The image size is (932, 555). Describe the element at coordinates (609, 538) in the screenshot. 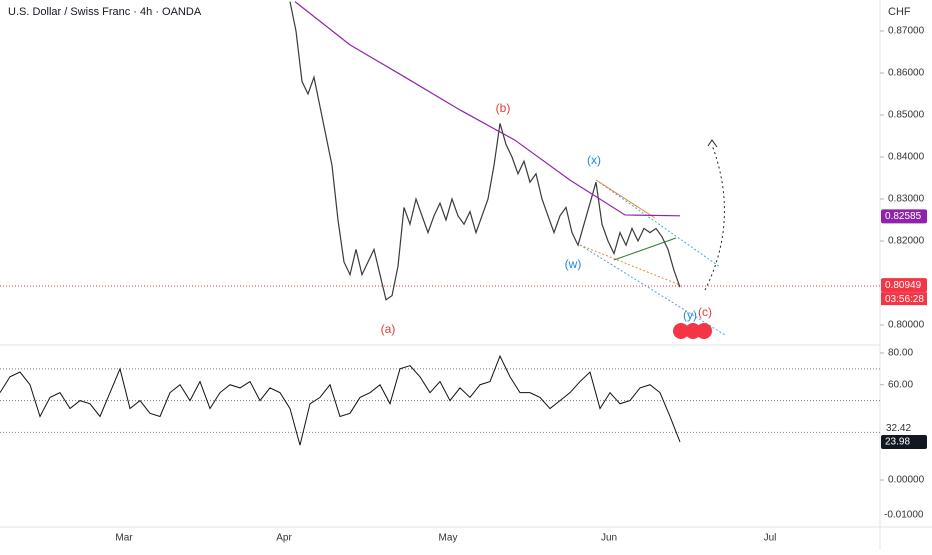

I see `x-tick-label: Jun` at that location.